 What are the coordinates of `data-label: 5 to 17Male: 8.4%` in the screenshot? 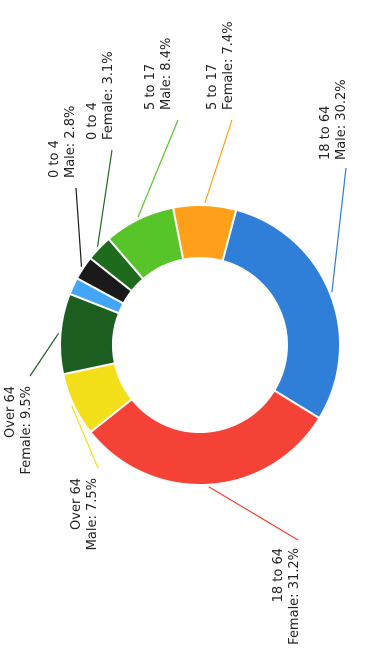 It's located at (158, 74).